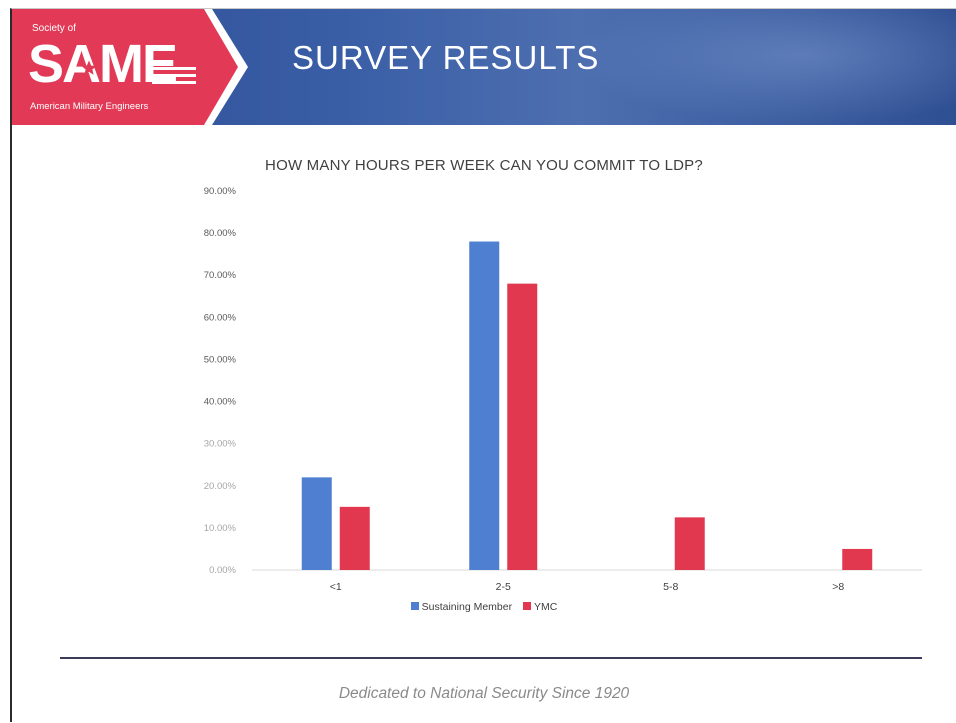 The height and width of the screenshot is (723, 956). What do you see at coordinates (670, 587) in the screenshot?
I see `x-tick-label: 5-8` at bounding box center [670, 587].